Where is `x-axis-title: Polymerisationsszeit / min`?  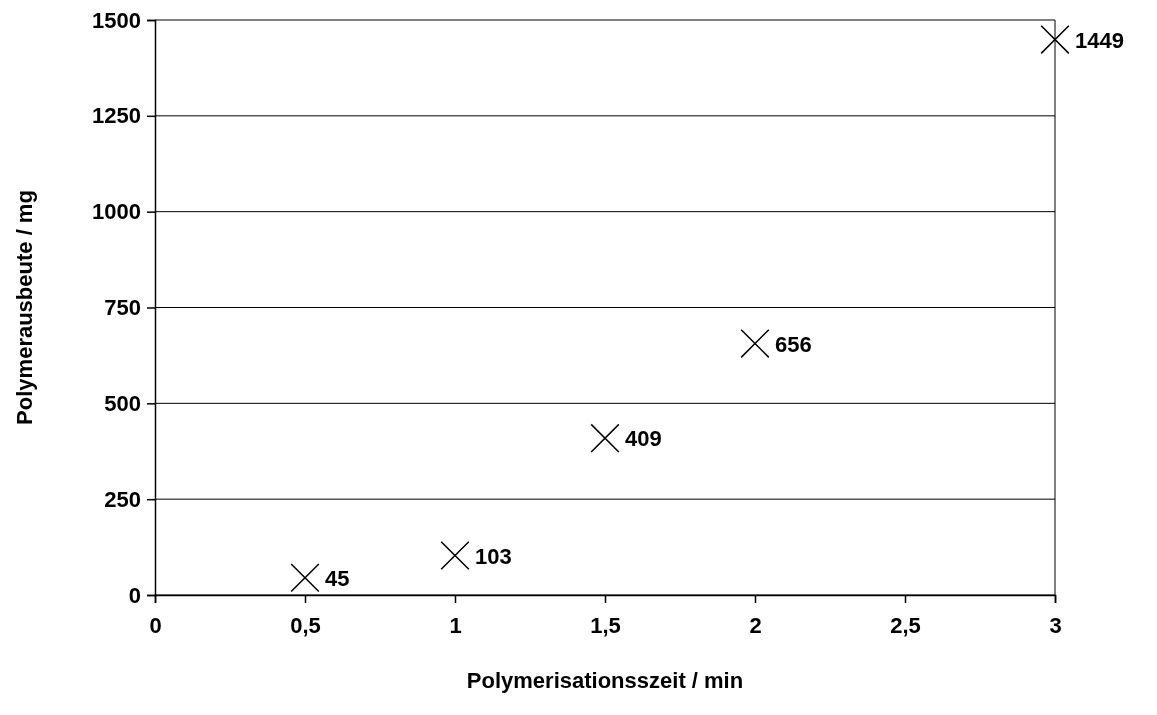
x-axis-title: Polymerisationsszeit / min is located at coordinates (605, 680).